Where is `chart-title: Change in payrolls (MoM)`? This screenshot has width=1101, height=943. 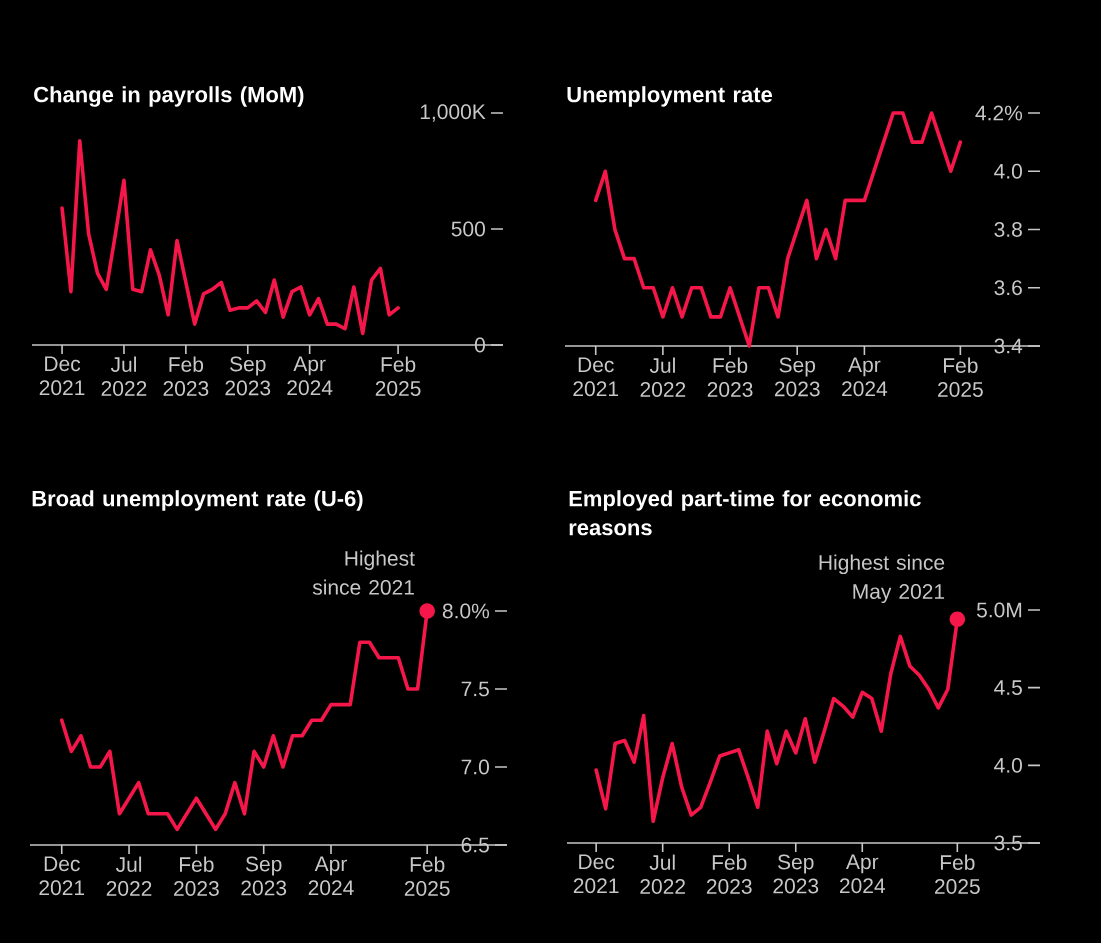 chart-title: Change in payrolls (MoM) is located at coordinates (169, 96).